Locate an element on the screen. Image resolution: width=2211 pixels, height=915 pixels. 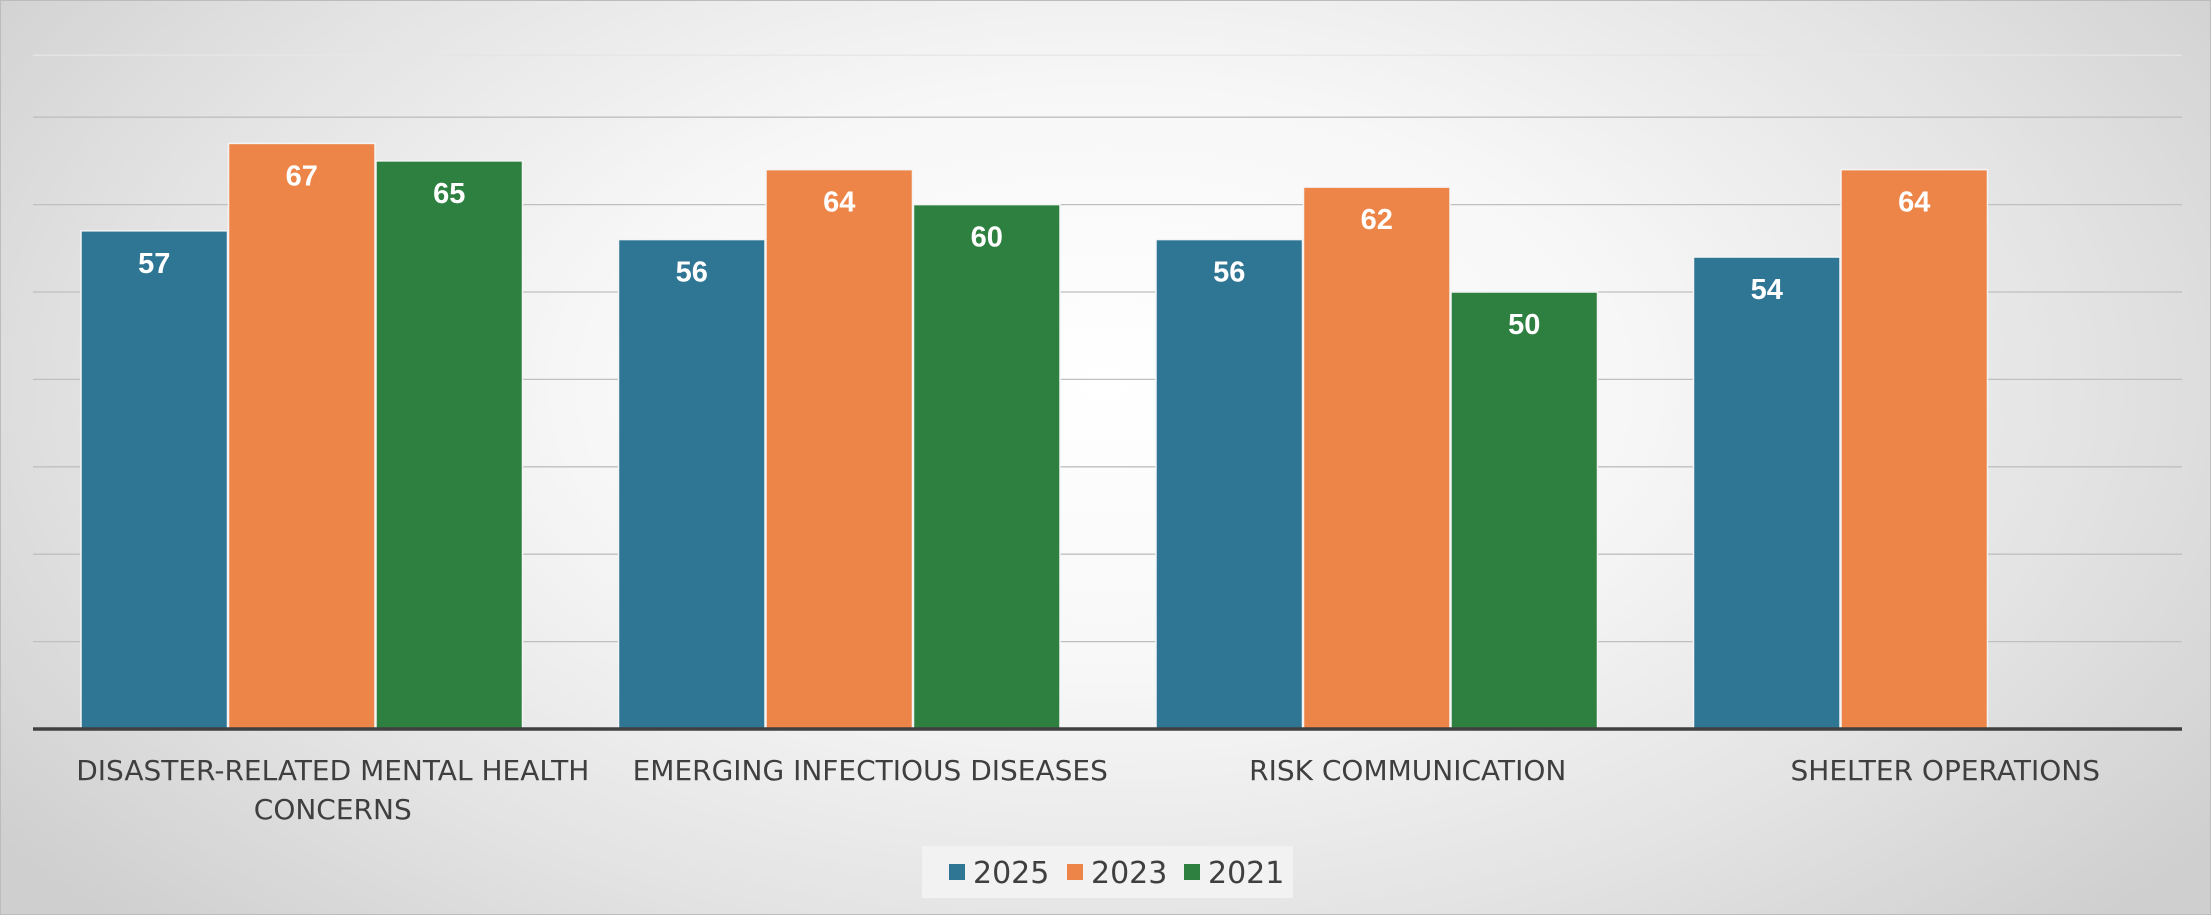
data-label: 54 is located at coordinates (1767, 290).